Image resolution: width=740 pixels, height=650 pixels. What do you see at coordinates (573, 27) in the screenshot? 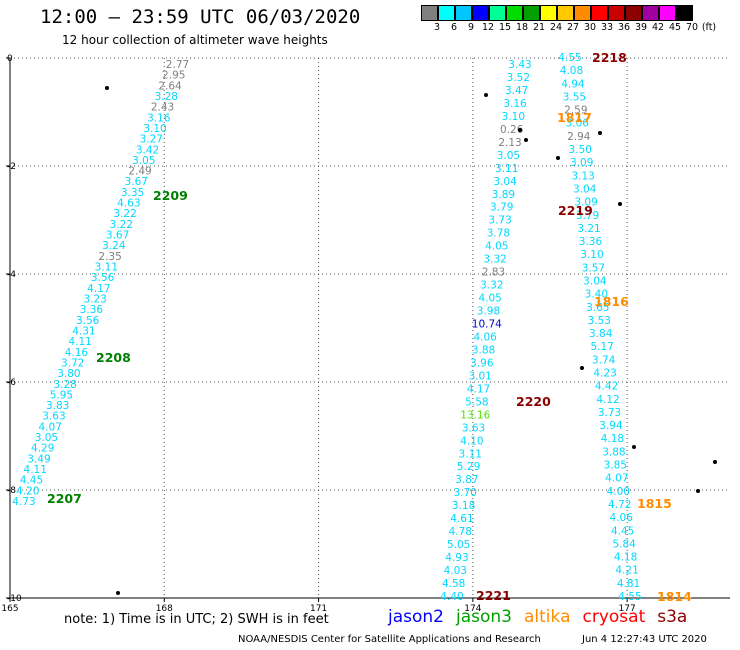
I see `color-scale-label: 27` at bounding box center [573, 27].